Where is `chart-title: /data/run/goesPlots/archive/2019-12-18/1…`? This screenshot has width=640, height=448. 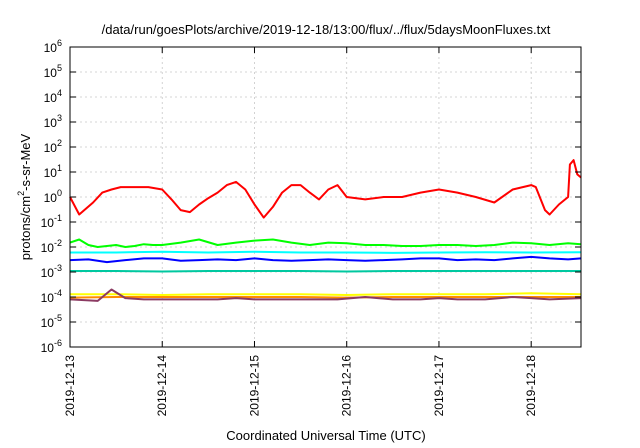
chart-title: /data/run/goesPlots/archive/2019-12-18/1… is located at coordinates (326, 29).